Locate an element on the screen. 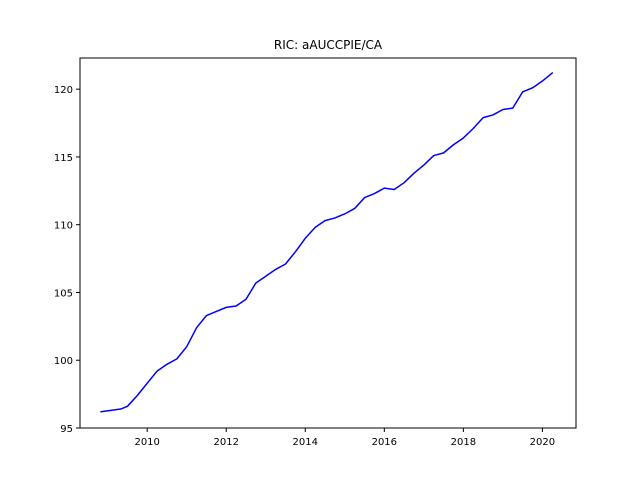 The image size is (640, 480). x-tick-label: 2012 is located at coordinates (226, 442).